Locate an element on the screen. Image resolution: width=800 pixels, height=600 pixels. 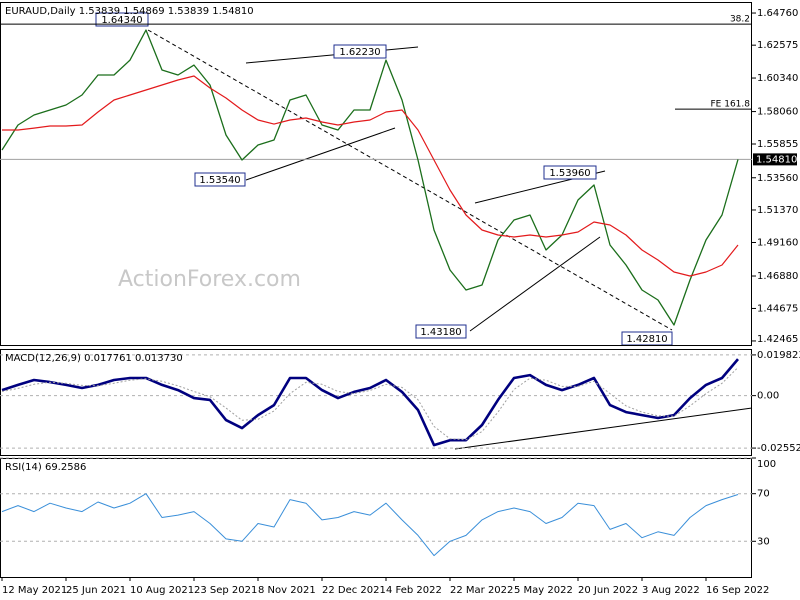
annotation: 1.43180 is located at coordinates (440, 332).